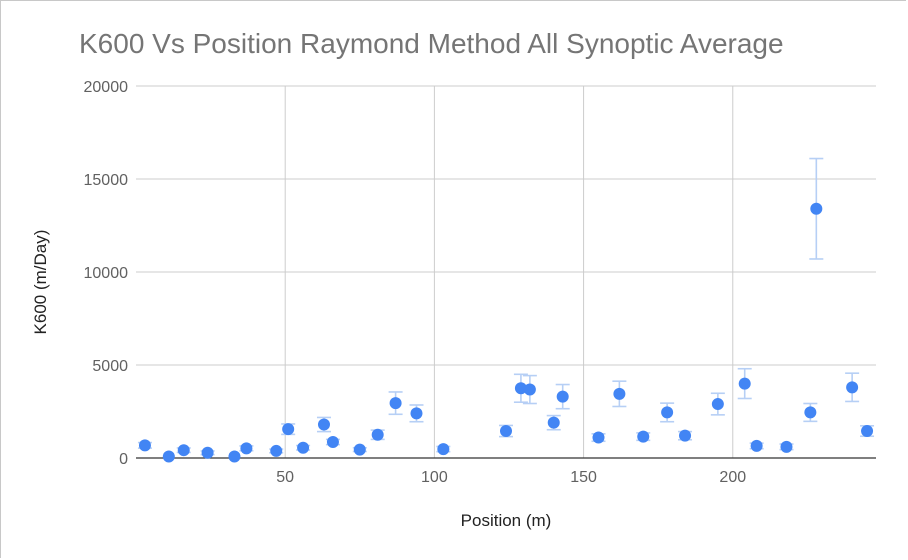 Image resolution: width=908 pixels, height=560 pixels. What do you see at coordinates (106, 180) in the screenshot?
I see `y-tick-label: 15000` at bounding box center [106, 180].